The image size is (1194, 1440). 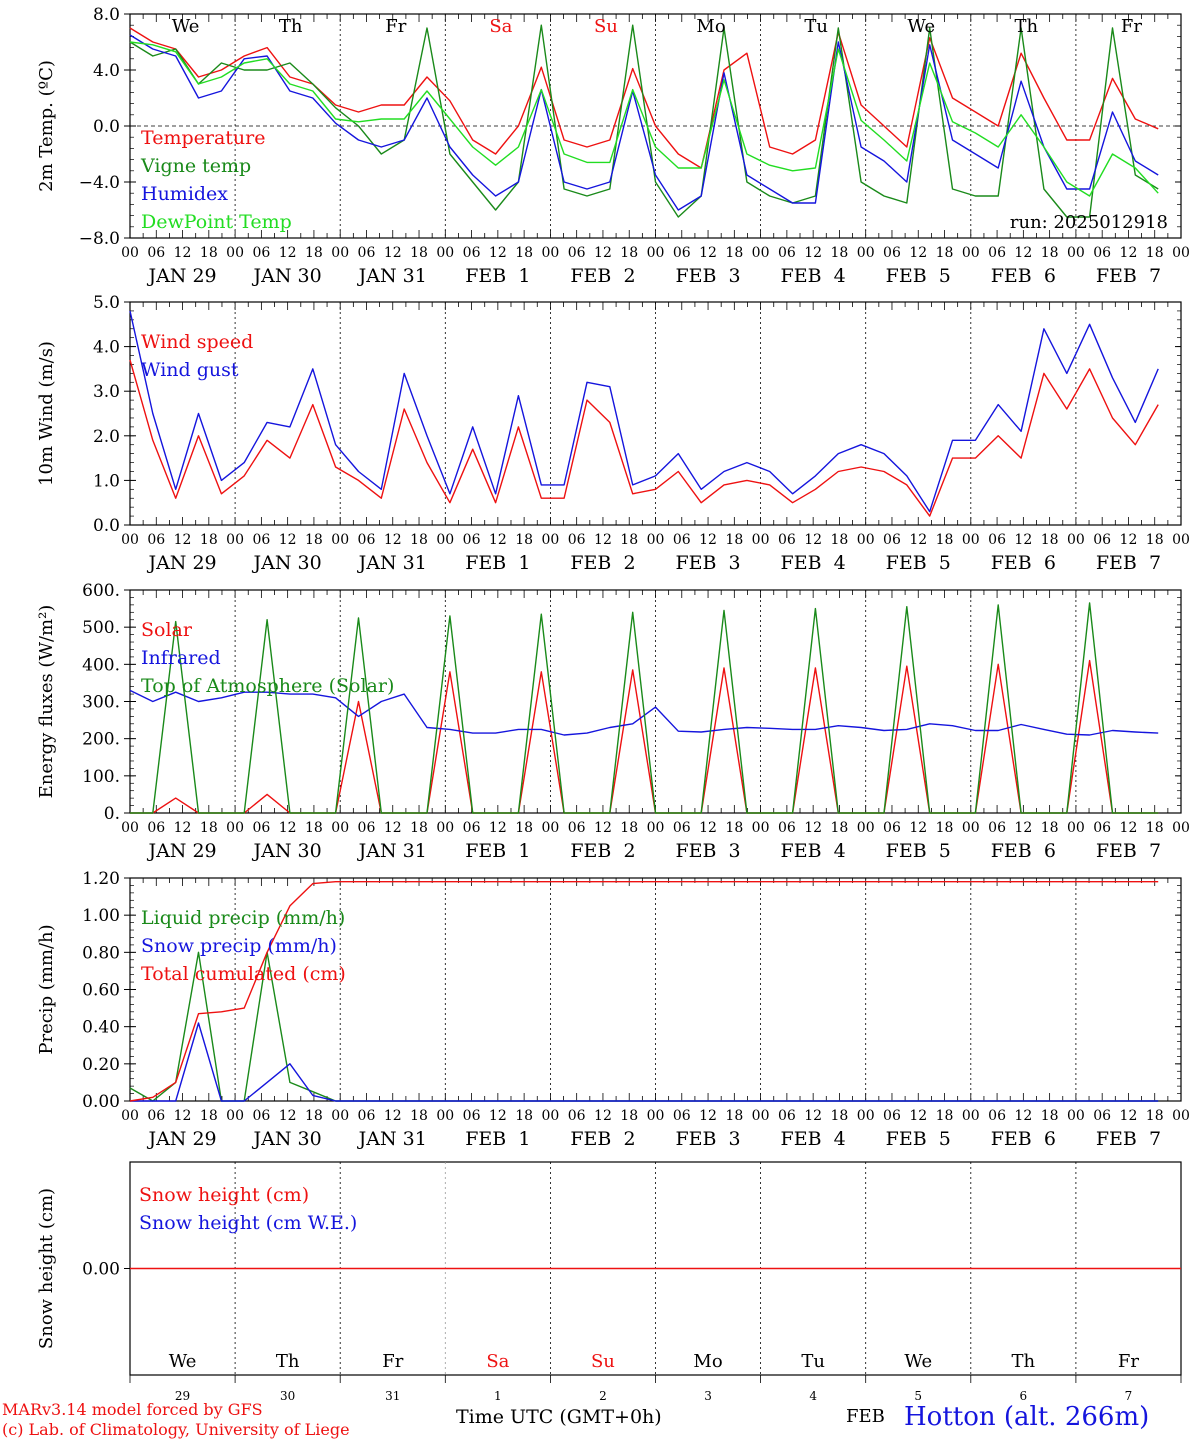 What do you see at coordinates (106, 526) in the screenshot?
I see `y-tick-label: 0.0` at bounding box center [106, 526].